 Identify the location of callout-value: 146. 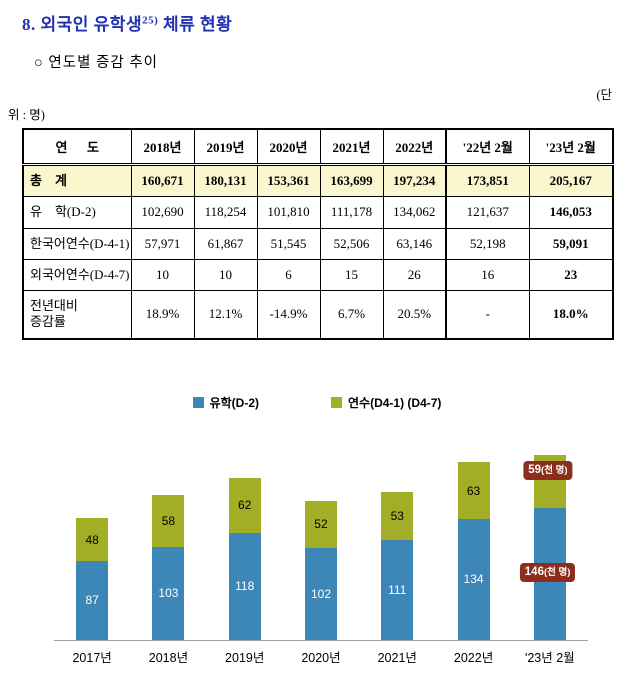
(534, 572).